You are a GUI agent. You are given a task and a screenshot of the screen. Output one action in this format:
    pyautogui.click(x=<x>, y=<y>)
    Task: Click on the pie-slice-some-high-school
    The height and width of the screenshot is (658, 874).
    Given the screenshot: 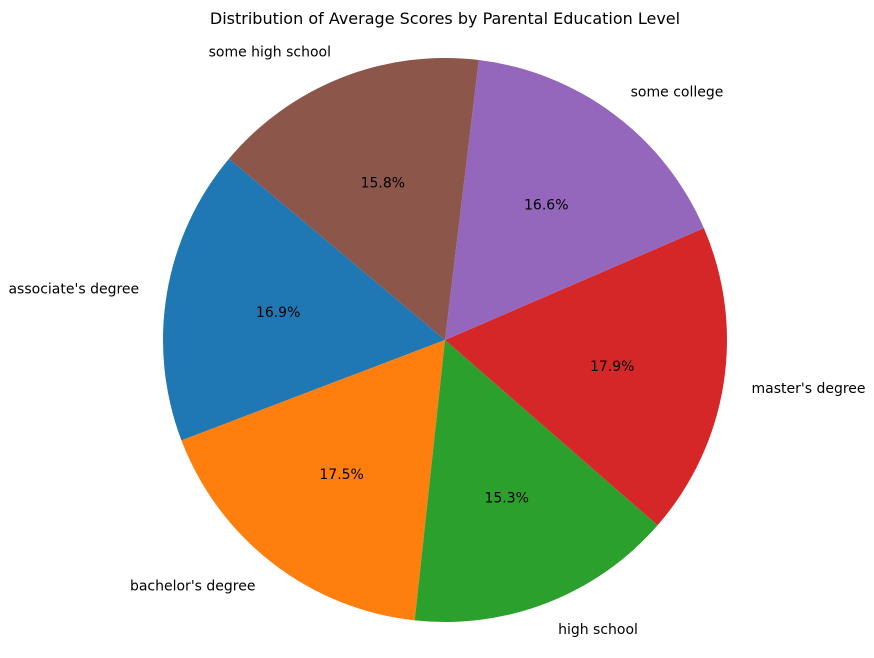 What is the action you would take?
    pyautogui.click(x=353, y=199)
    